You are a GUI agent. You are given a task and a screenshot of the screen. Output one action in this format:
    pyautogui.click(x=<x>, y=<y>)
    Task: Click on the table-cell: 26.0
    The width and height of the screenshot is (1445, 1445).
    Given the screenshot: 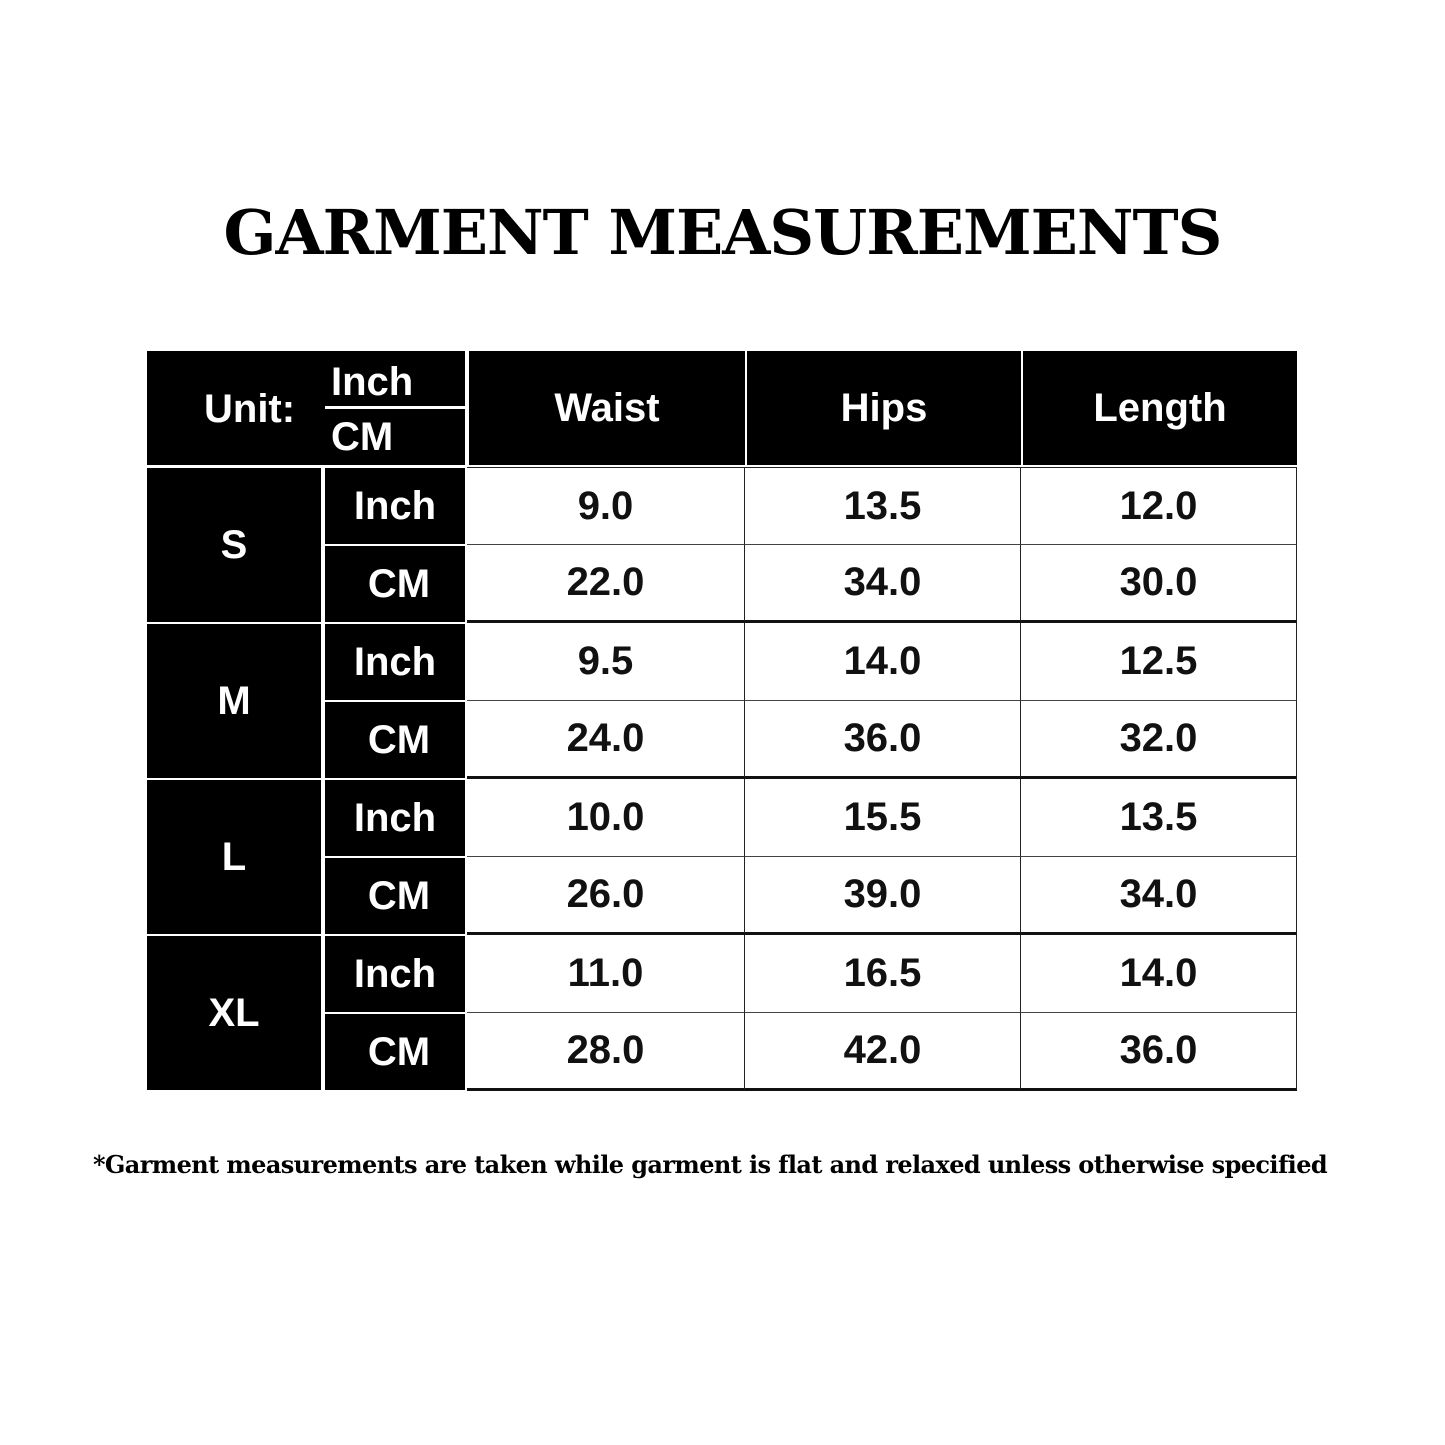 What is the action you would take?
    pyautogui.click(x=606, y=896)
    